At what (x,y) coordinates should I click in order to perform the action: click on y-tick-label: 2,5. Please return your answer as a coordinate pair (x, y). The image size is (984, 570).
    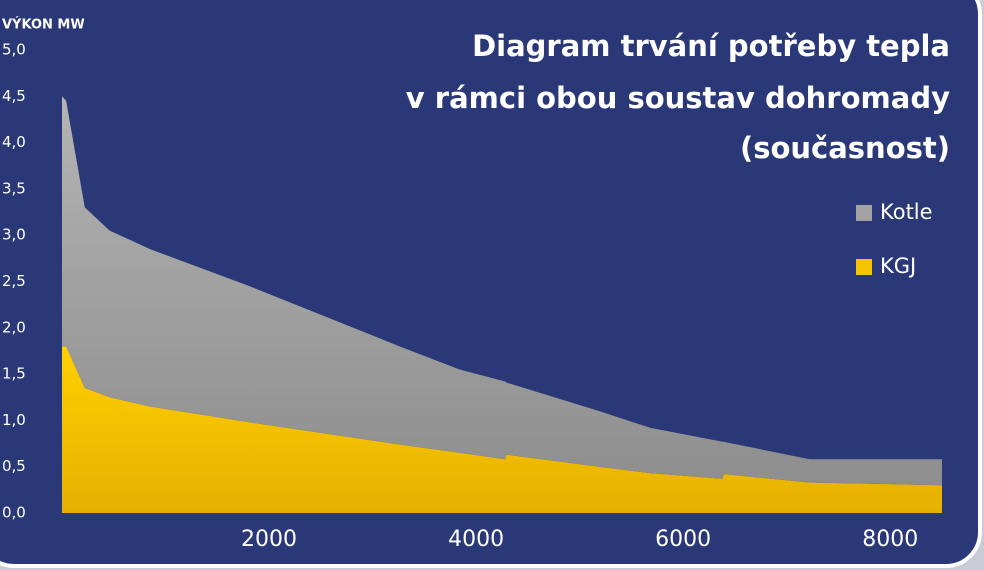
    Looking at the image, I should click on (14, 281).